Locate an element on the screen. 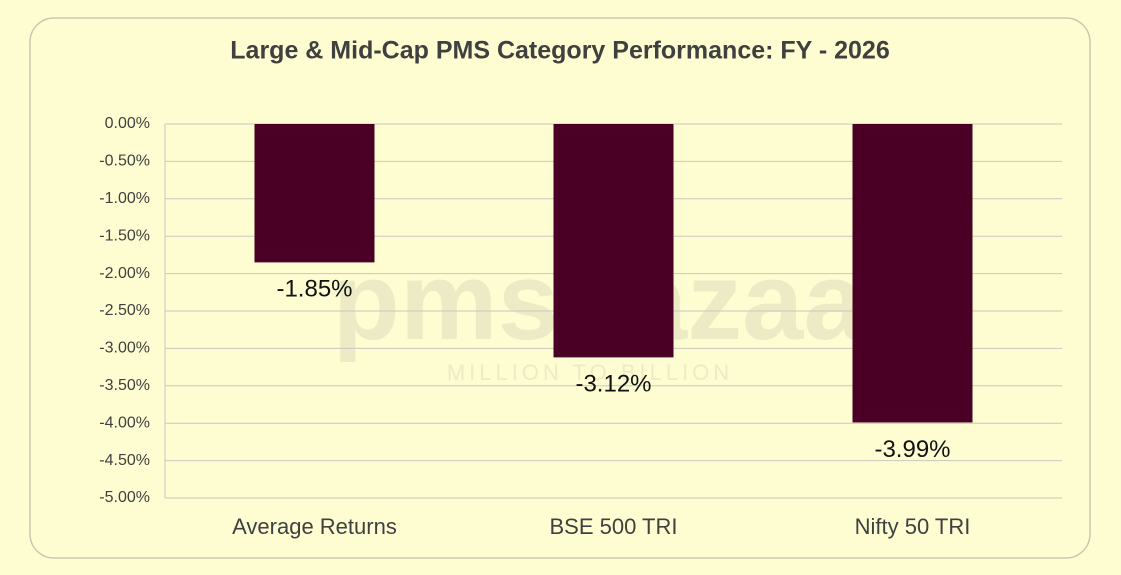 The image size is (1121, 575). x-tick-label: Average Returns is located at coordinates (314, 526).